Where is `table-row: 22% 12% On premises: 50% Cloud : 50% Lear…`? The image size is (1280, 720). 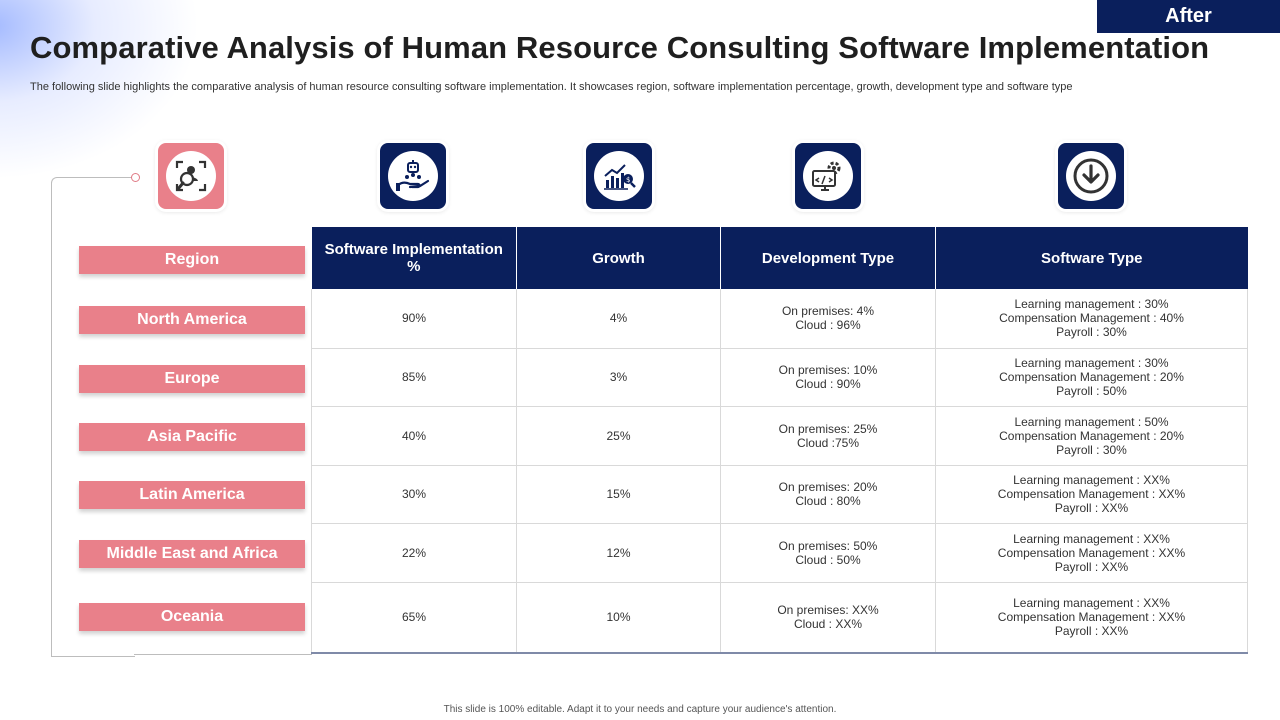 table-row: 22% 12% On premises: 50% Cloud : 50% Lear… is located at coordinates (779, 553).